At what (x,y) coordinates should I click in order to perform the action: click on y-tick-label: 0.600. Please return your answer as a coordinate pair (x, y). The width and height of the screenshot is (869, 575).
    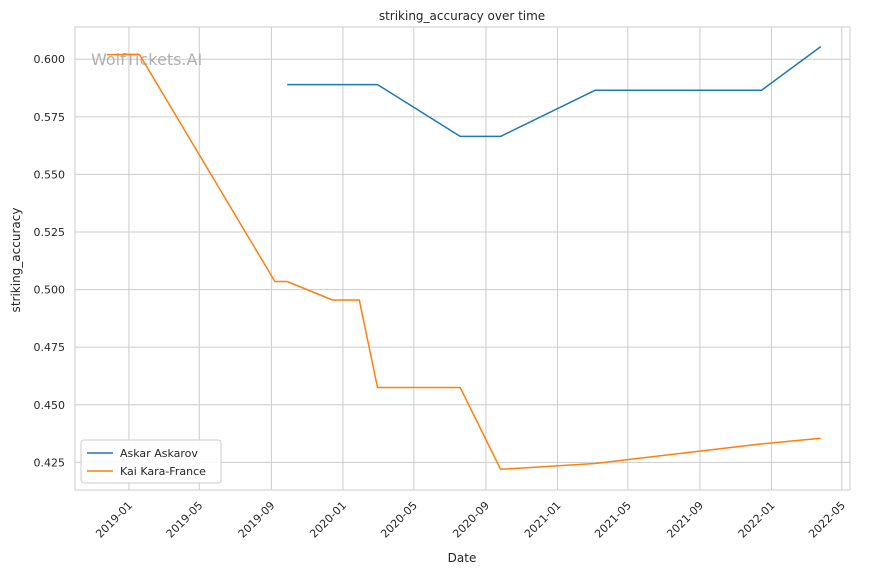
    Looking at the image, I should click on (50, 59).